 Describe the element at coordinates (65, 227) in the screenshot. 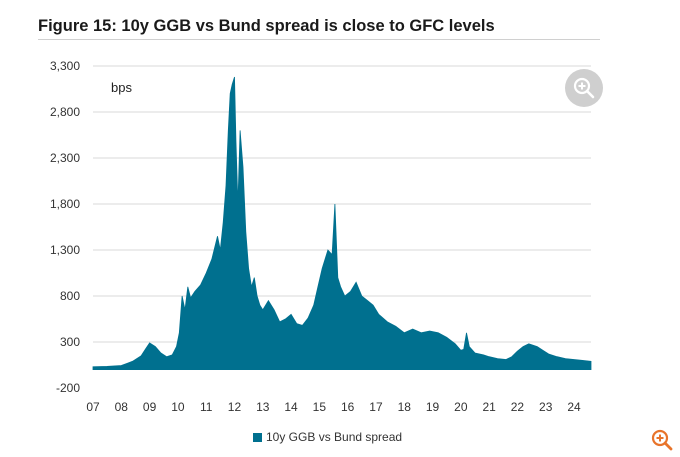

I see `y-axis-ticks: -200 300 800 1,300 1,800 2,300 2,800 3,300` at that location.